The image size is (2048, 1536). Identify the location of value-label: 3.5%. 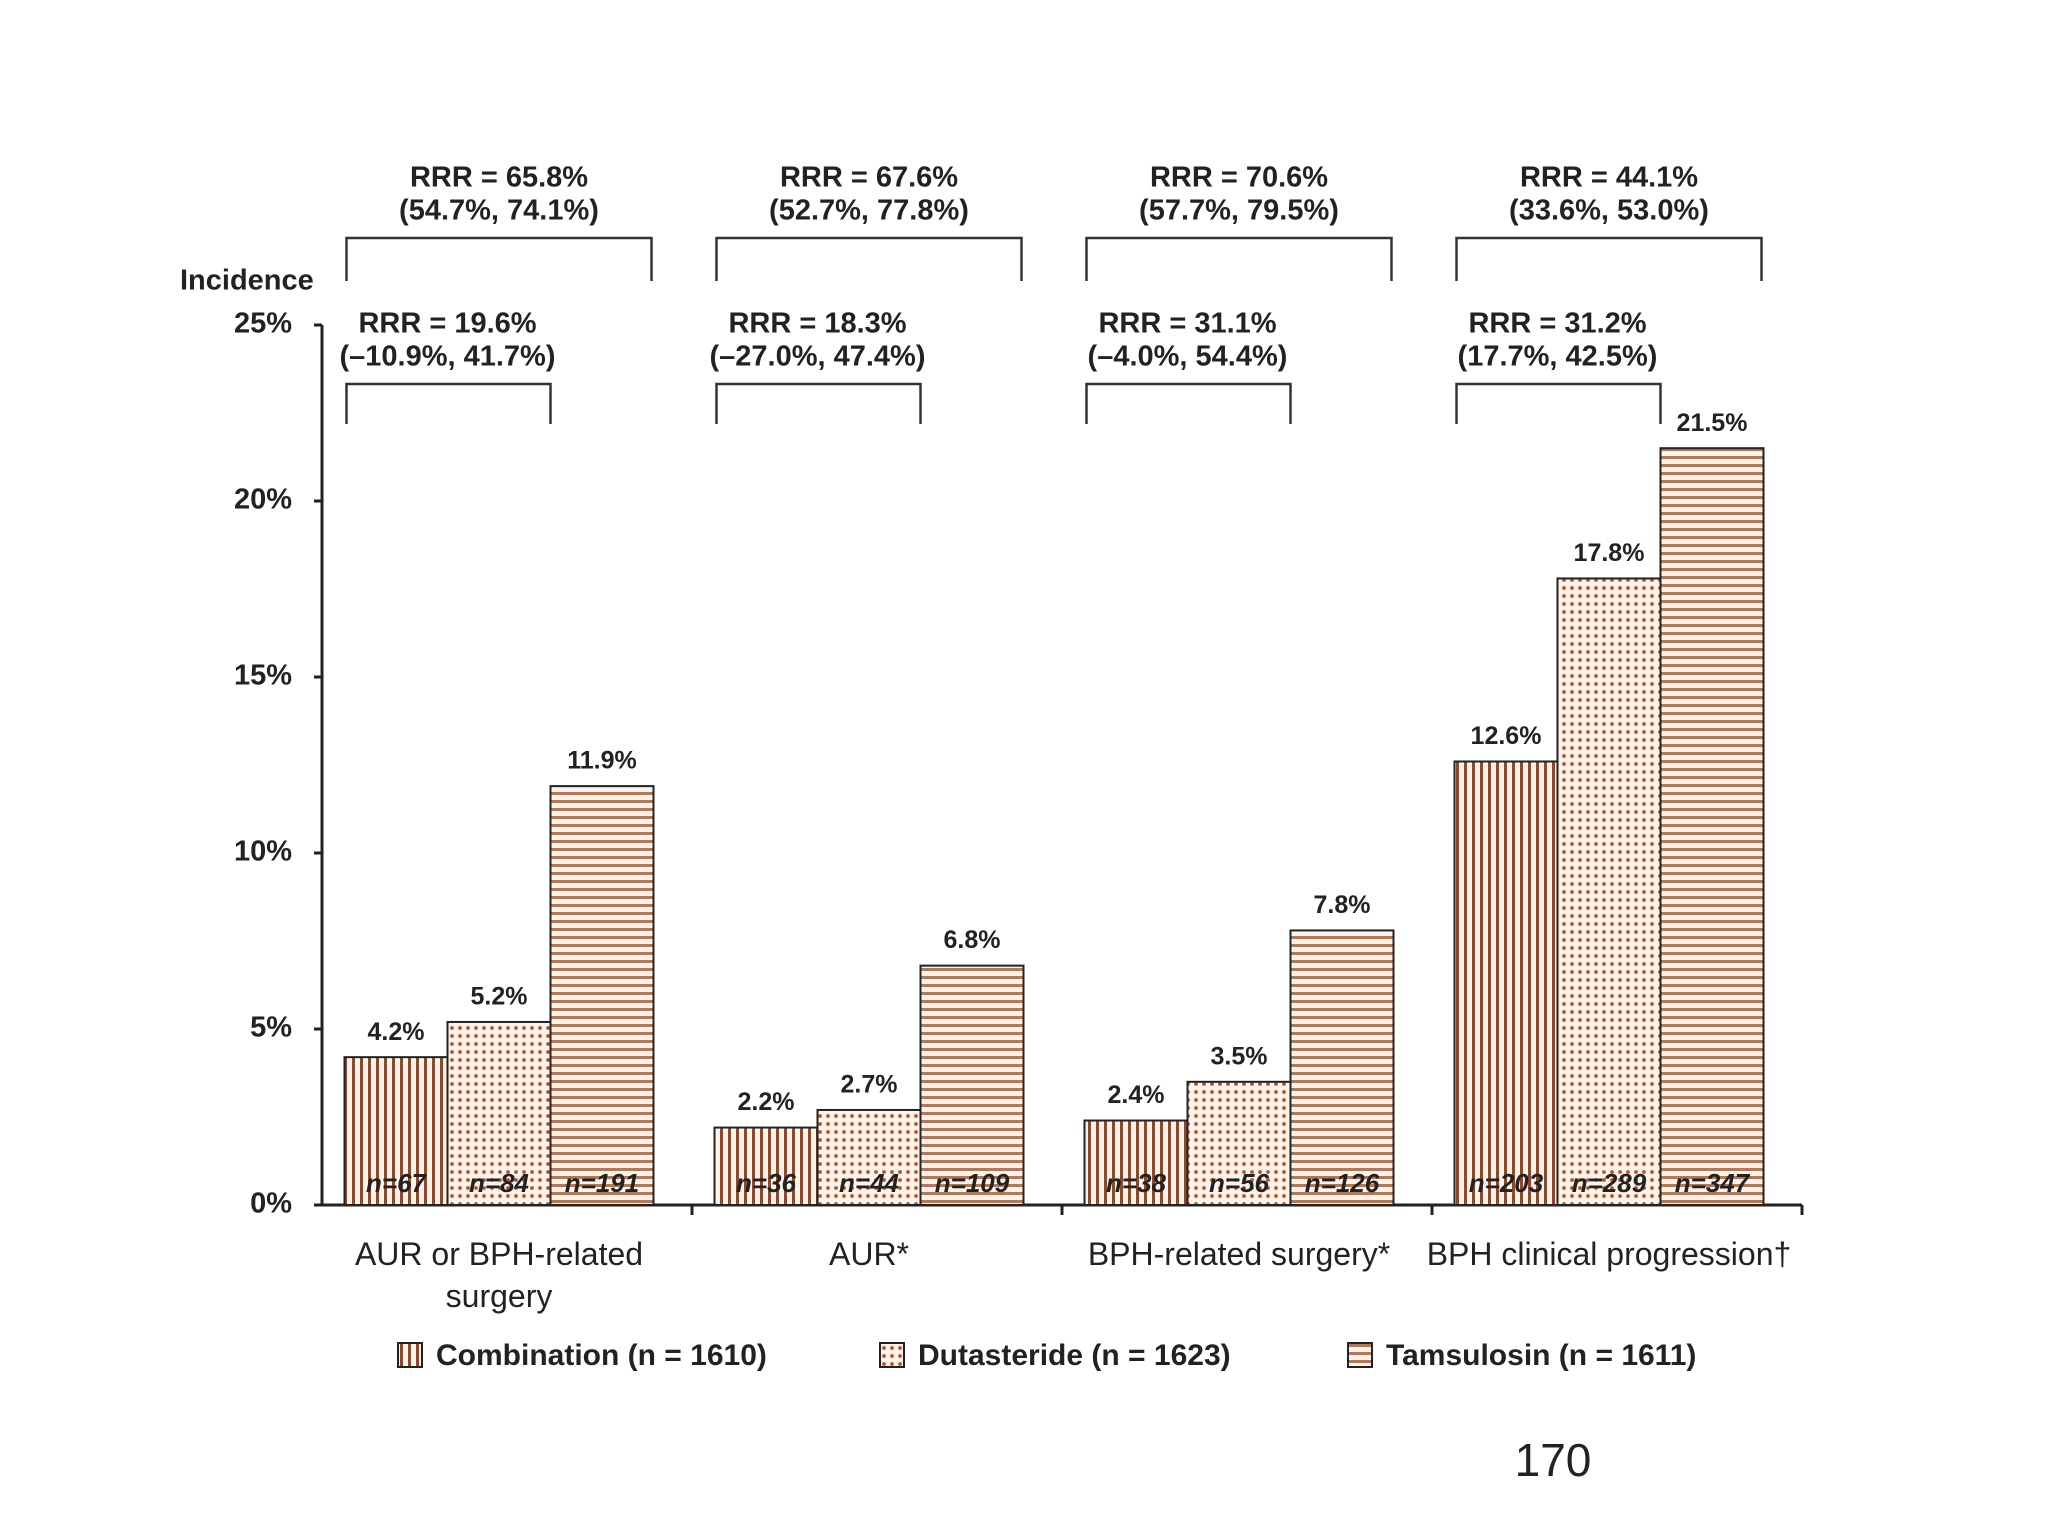
(1239, 1056).